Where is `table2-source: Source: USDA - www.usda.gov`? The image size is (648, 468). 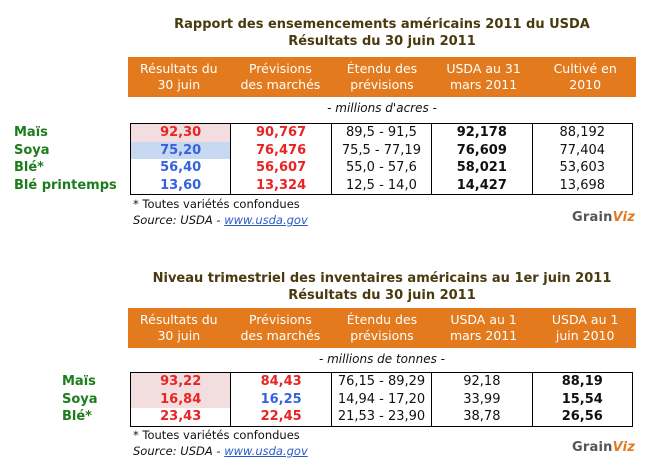 table2-source: Source: USDA - www.usda.gov is located at coordinates (220, 451).